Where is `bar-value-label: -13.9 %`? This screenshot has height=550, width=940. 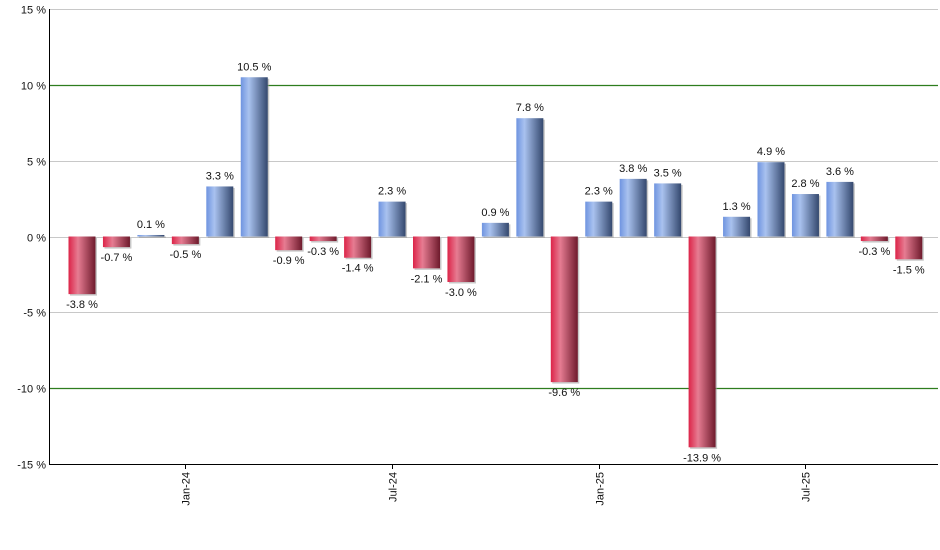 bar-value-label: -13.9 % is located at coordinates (702, 458).